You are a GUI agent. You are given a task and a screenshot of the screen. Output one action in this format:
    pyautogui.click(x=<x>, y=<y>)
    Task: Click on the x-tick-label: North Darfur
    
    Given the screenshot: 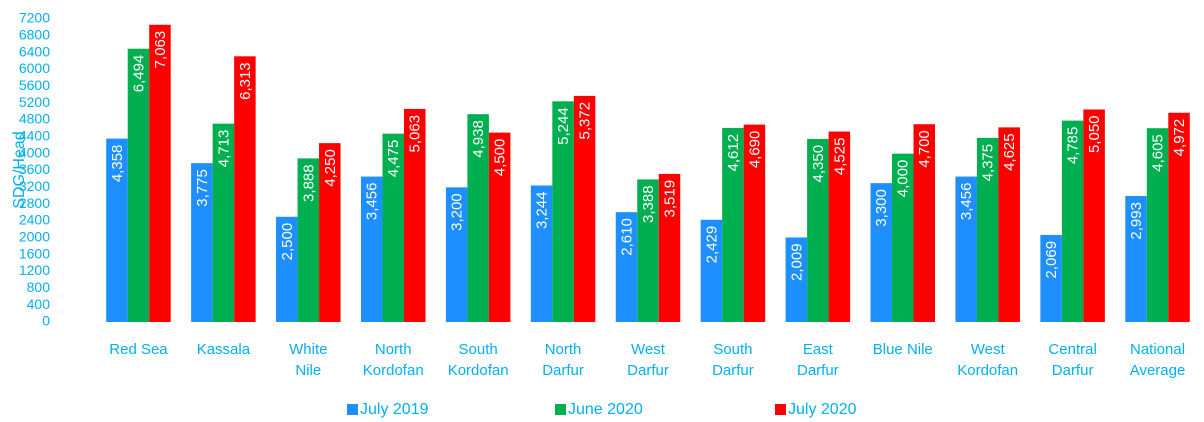 What is the action you would take?
    pyautogui.click(x=563, y=360)
    